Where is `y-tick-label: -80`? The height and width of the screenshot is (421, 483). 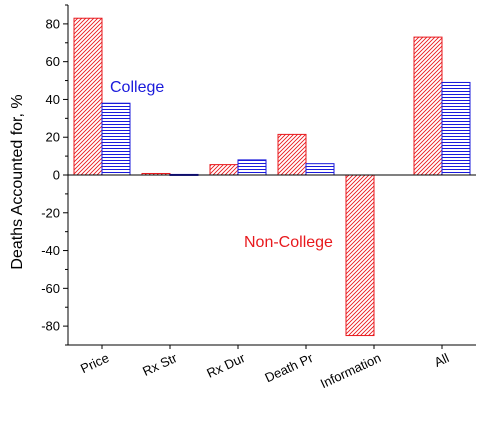
y-tick-label: -80 is located at coordinates (50, 326).